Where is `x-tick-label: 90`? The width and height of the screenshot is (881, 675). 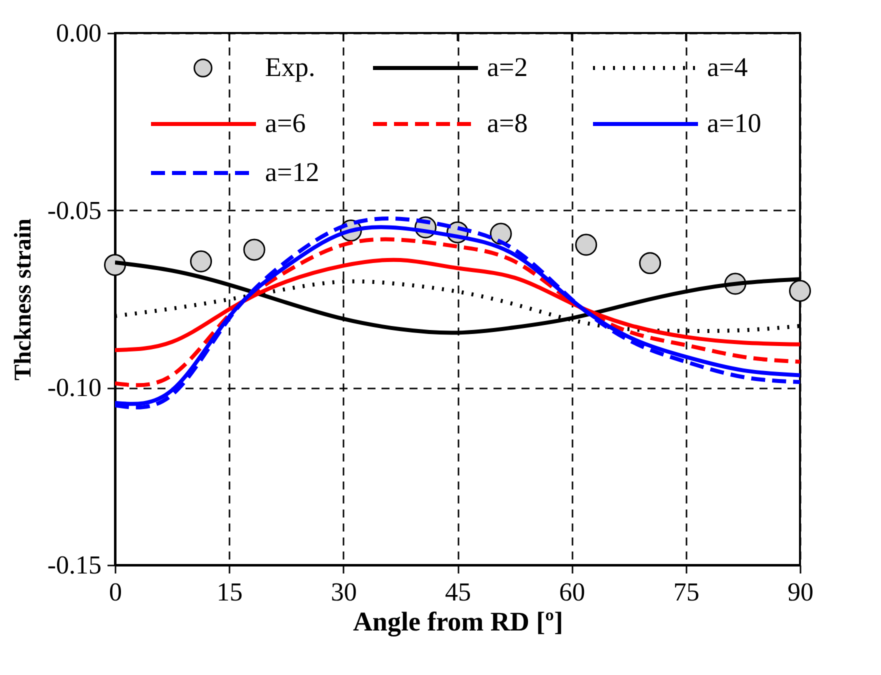
x-tick-label: 90 is located at coordinates (801, 592).